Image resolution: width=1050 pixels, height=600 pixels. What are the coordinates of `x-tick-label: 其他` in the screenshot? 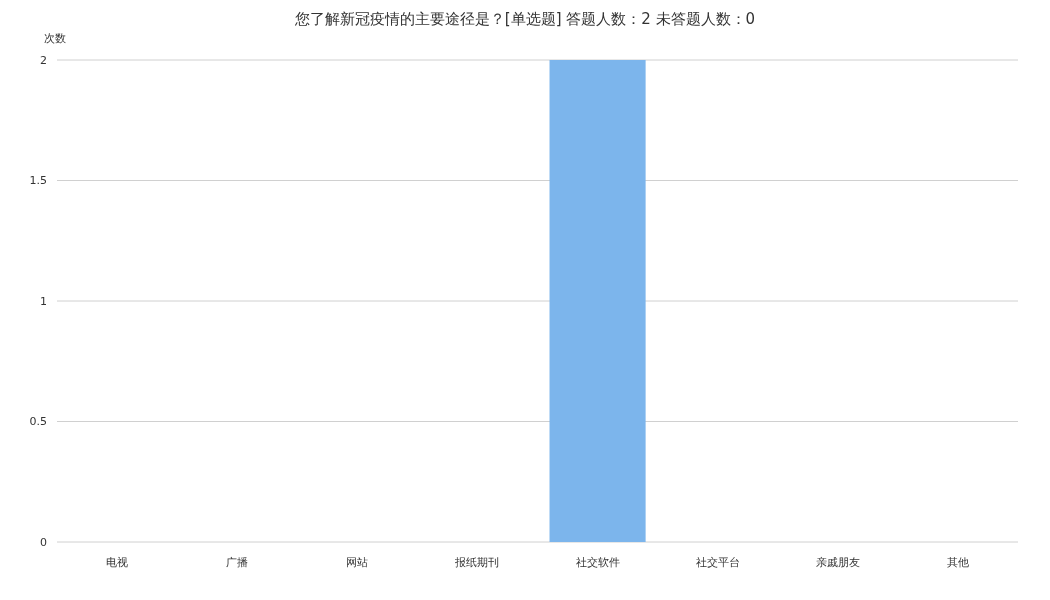 It's located at (957, 562).